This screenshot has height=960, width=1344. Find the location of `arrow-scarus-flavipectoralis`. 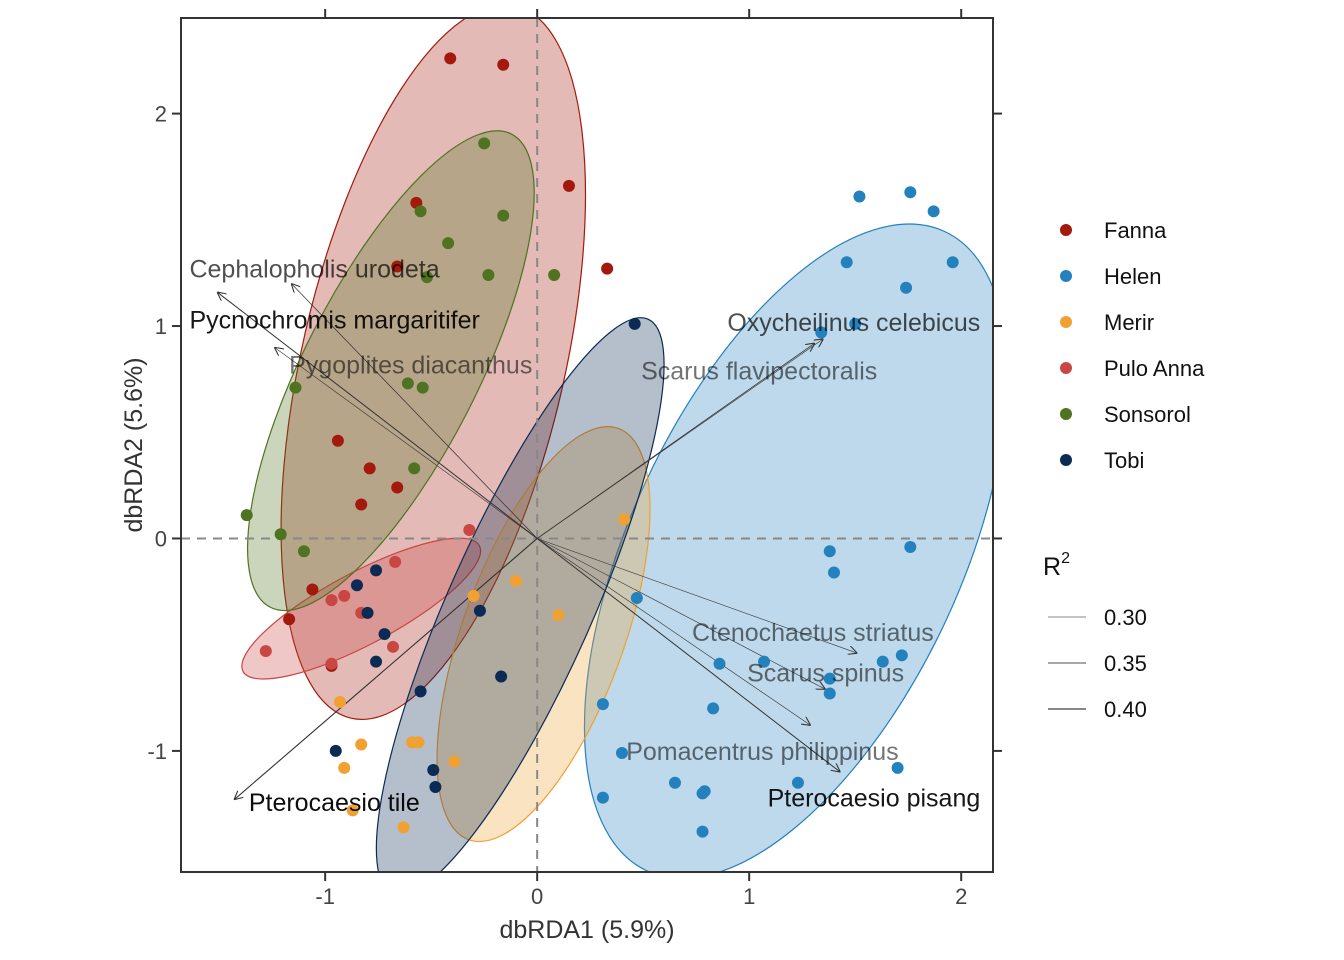

arrow-scarus-flavipectoralis is located at coordinates (680, 439).